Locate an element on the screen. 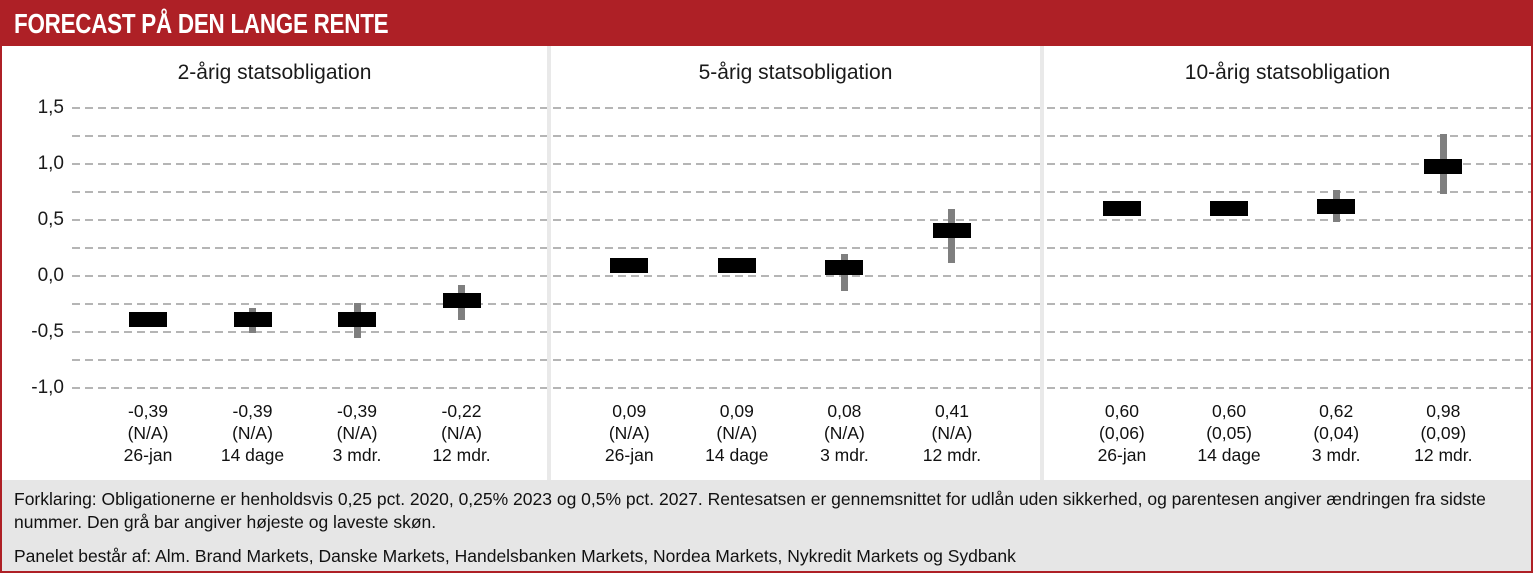 The image size is (1533, 573). point-labels: -0,39 (N/A) 14 dage is located at coordinates (253, 433).